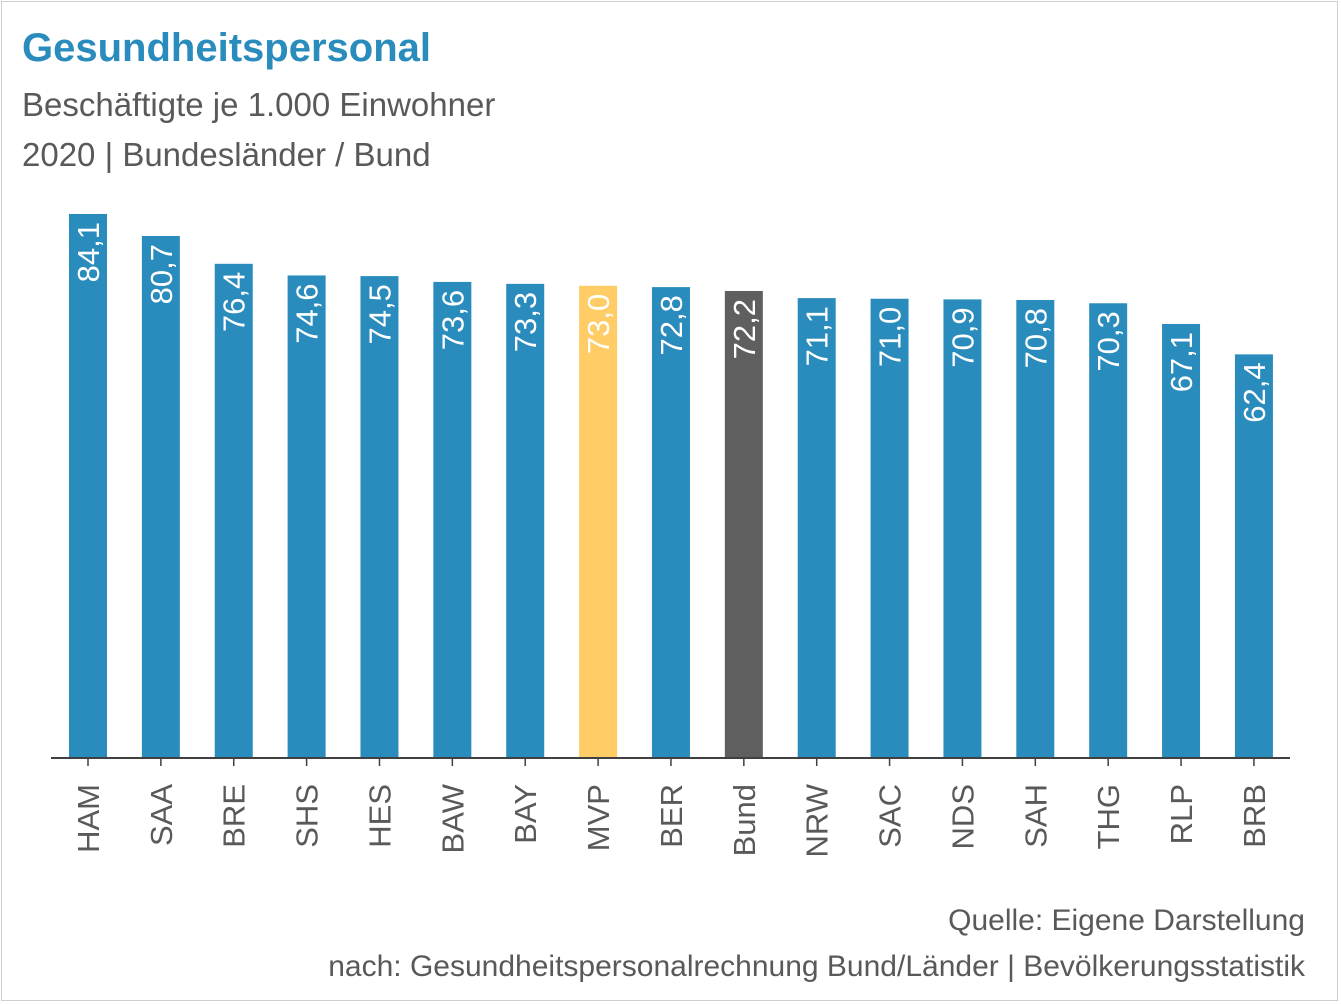  What do you see at coordinates (598, 521) in the screenshot?
I see `bar-mvp` at bounding box center [598, 521].